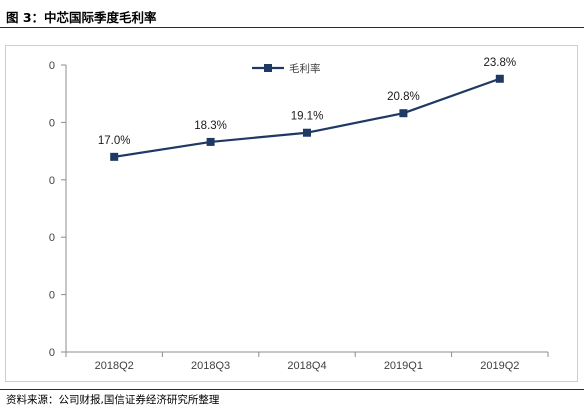 The width and height of the screenshot is (584, 407). I want to click on legend-label: 毛利率, so click(305, 68).